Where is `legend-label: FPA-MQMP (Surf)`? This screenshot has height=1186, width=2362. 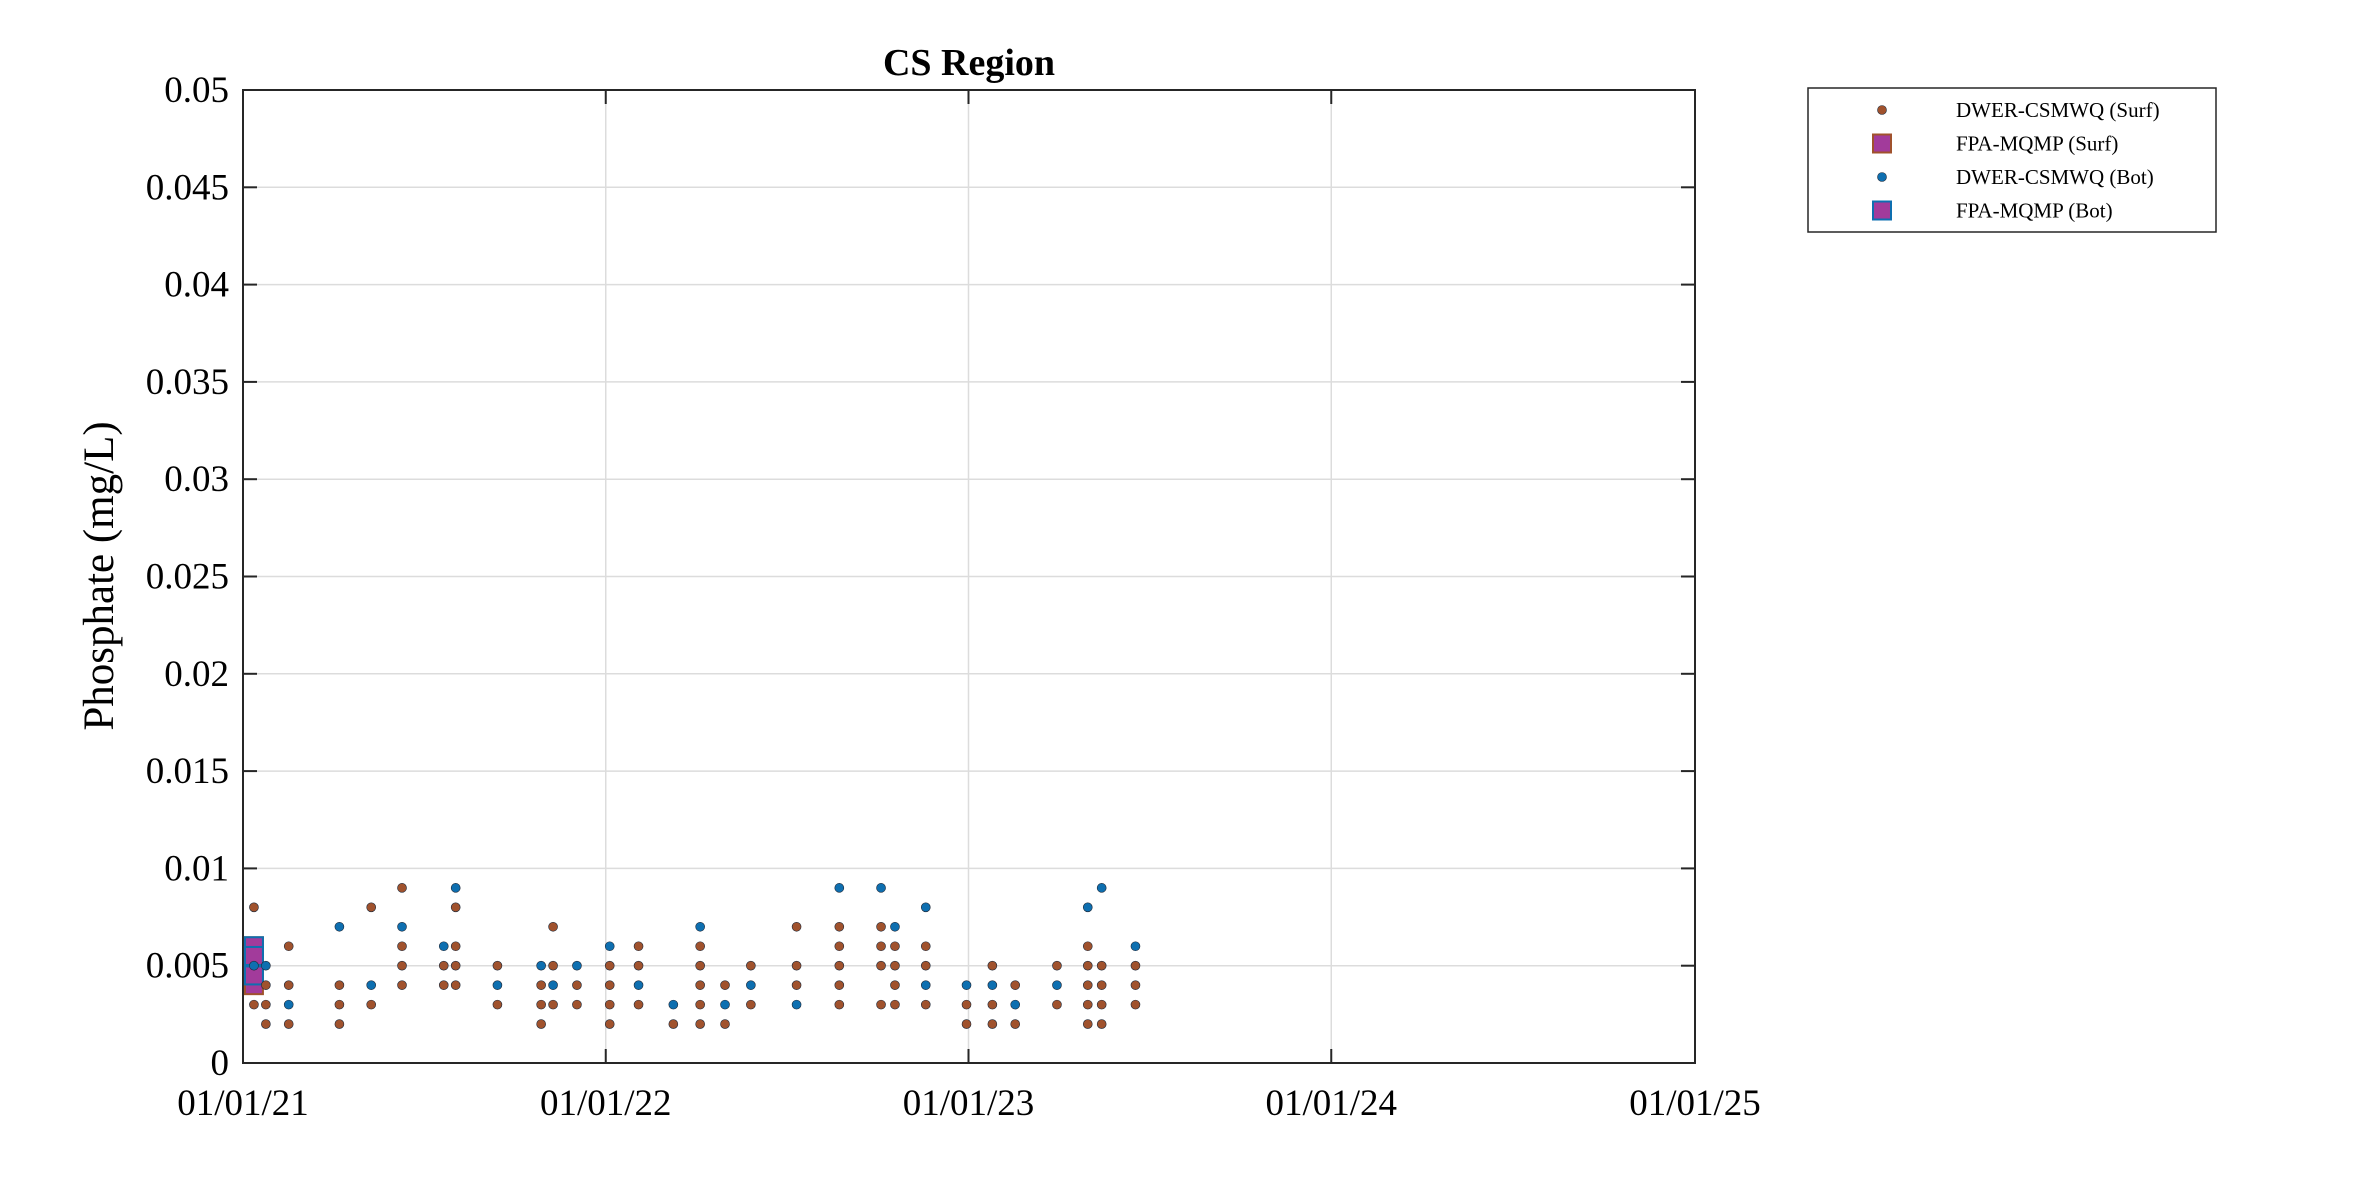
legend-label: FPA-MQMP (Surf) is located at coordinates (2037, 144).